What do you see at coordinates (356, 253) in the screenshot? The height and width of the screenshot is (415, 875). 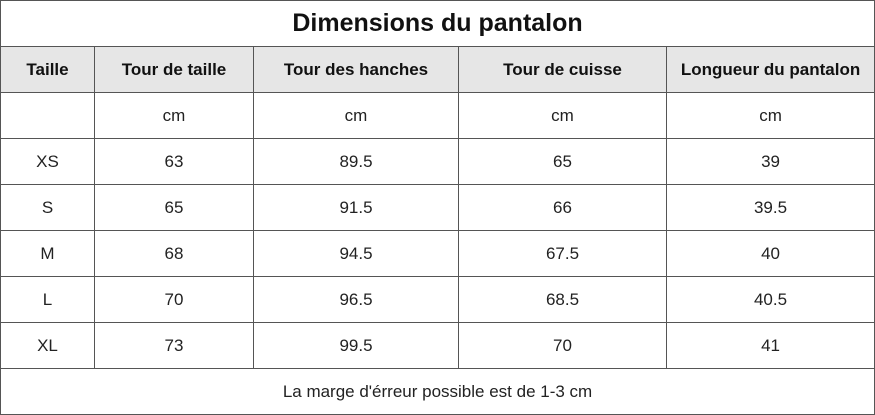 I see `hips-cell: 94.5` at bounding box center [356, 253].